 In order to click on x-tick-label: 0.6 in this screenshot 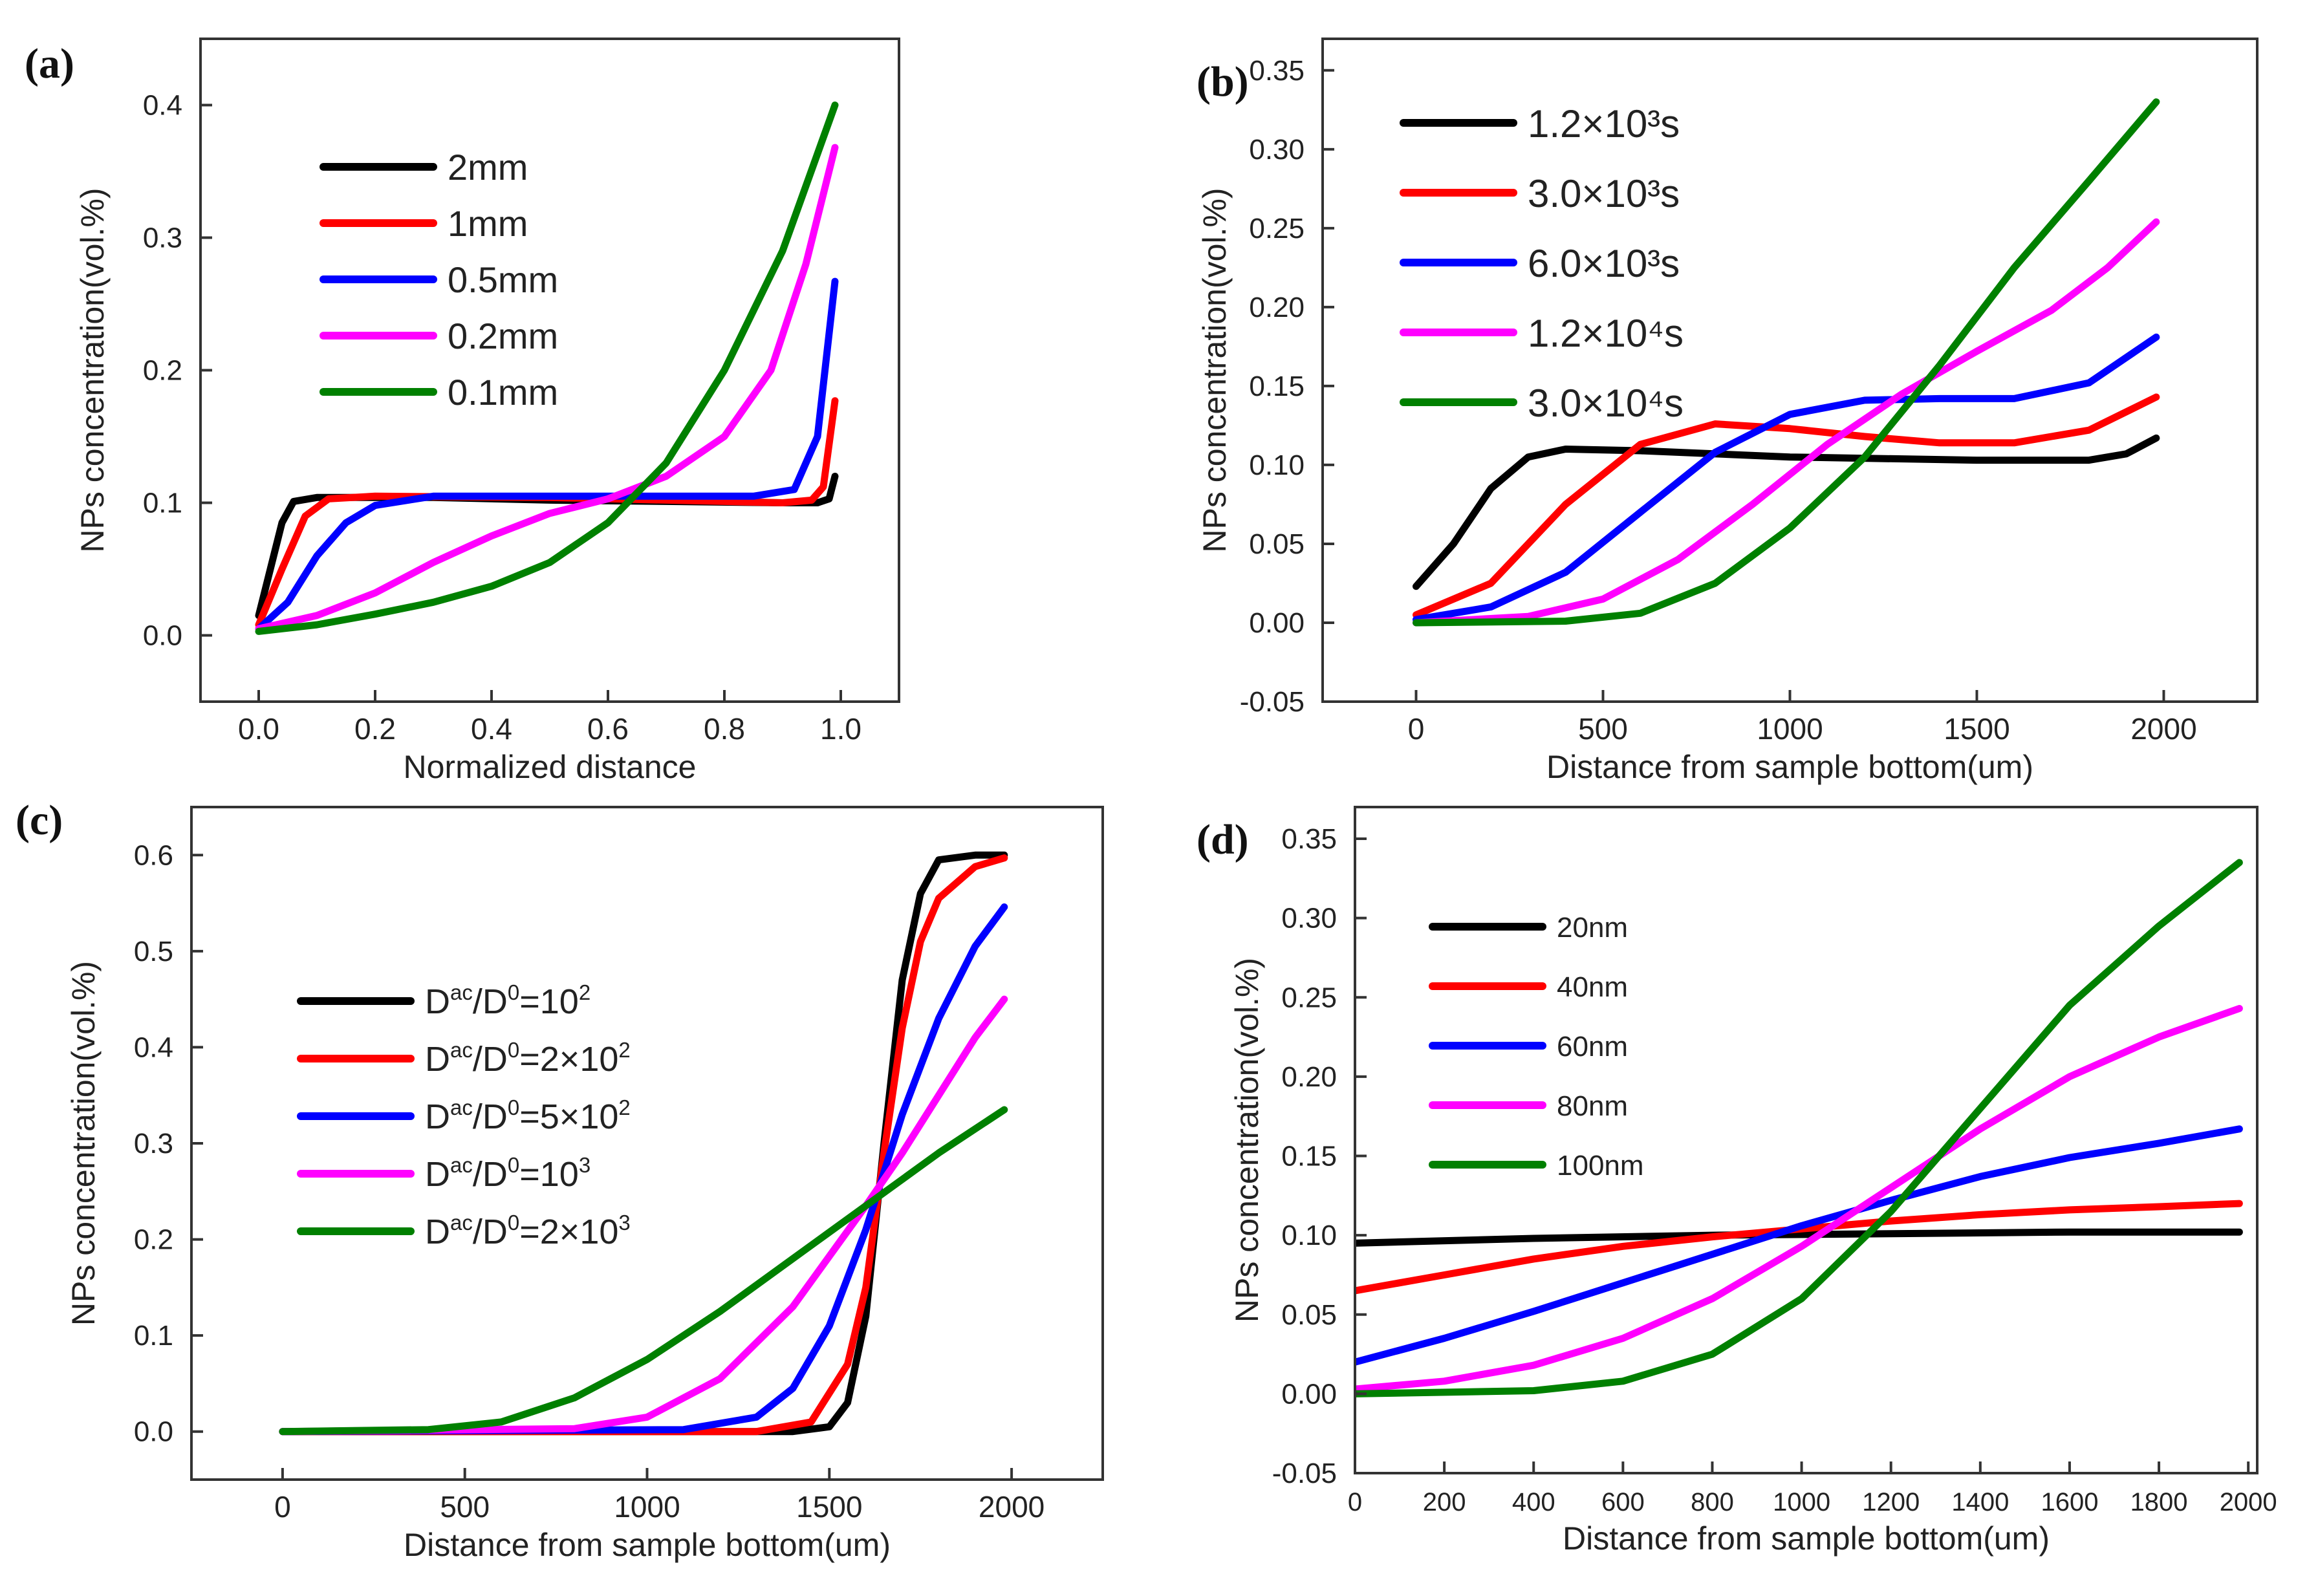, I will do `click(608, 729)`.